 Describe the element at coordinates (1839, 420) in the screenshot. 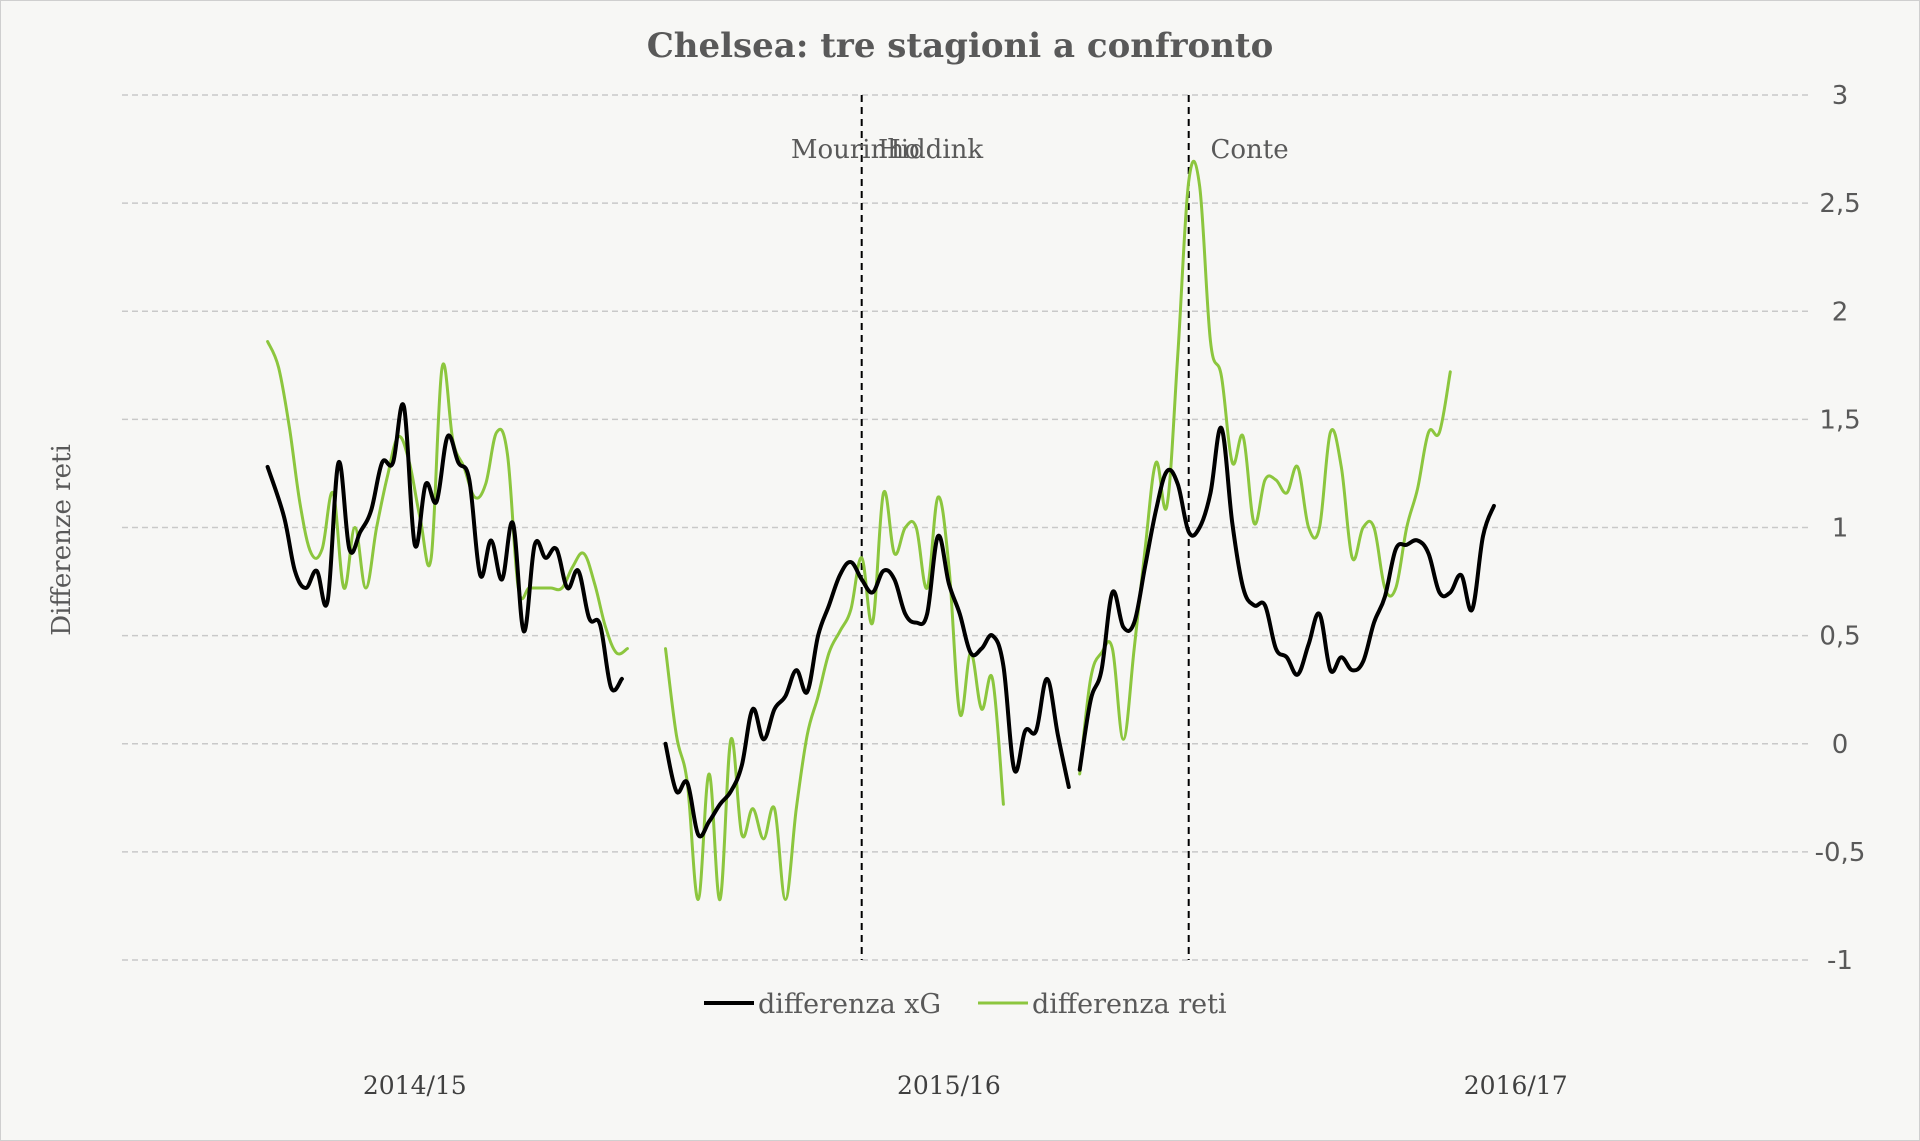

I see `y-tick-label: 1,5` at that location.